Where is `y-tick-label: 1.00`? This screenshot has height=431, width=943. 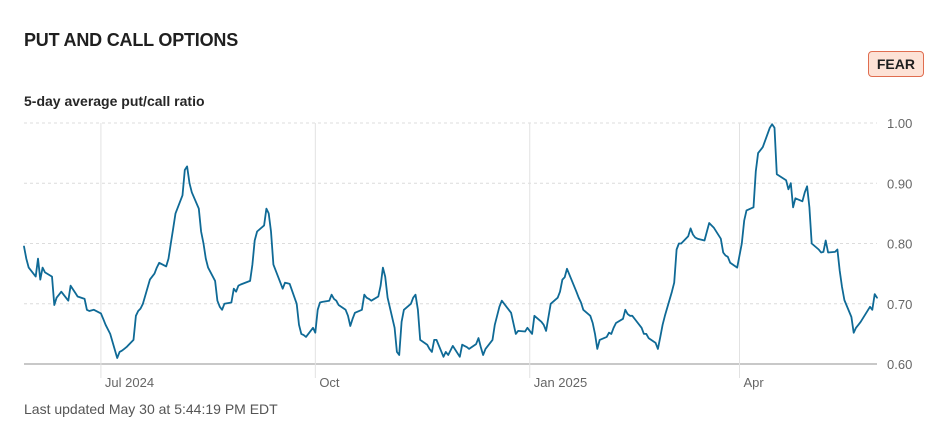
y-tick-label: 1.00 is located at coordinates (899, 123).